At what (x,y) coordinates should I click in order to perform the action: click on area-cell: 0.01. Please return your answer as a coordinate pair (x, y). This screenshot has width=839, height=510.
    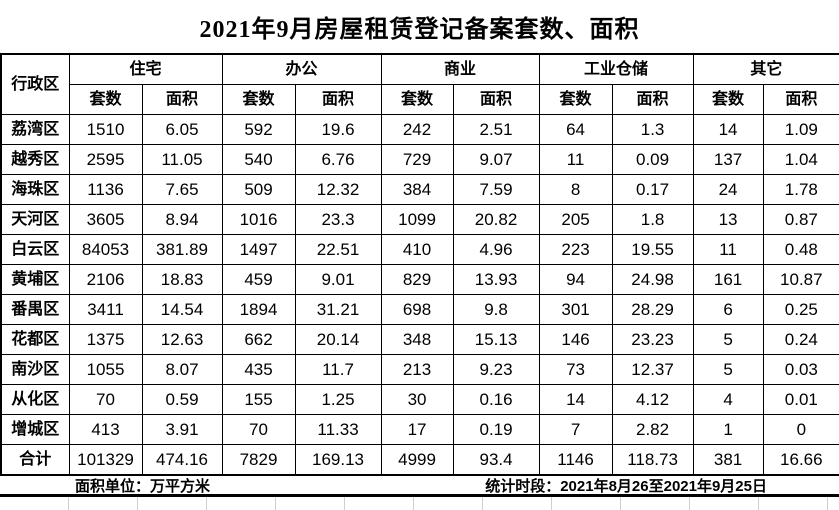
    Looking at the image, I should click on (800, 399).